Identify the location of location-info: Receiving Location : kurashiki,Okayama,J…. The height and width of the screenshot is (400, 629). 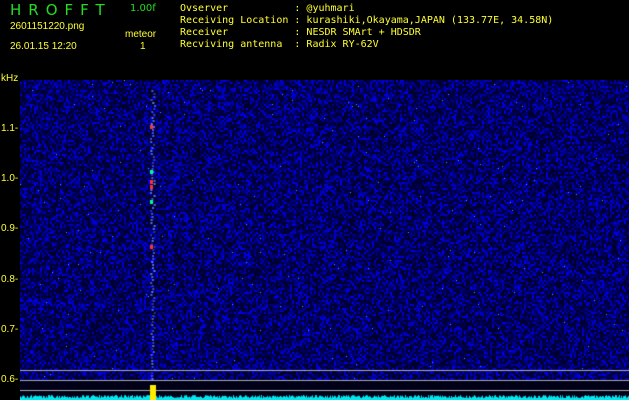
(367, 20).